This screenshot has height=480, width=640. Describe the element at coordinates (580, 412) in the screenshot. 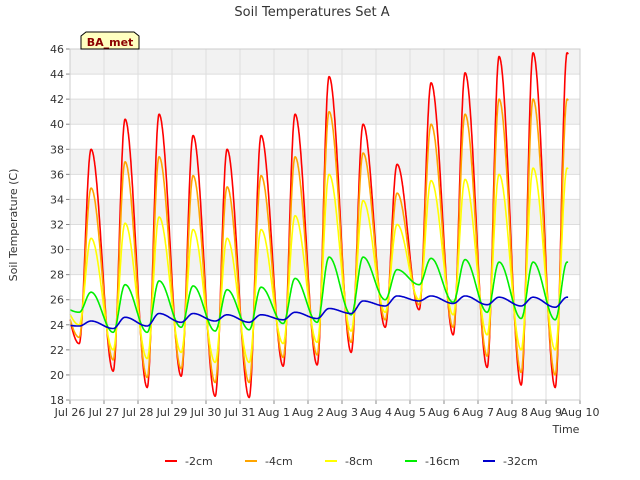

I see `x-tick-label: Aug 10` at that location.